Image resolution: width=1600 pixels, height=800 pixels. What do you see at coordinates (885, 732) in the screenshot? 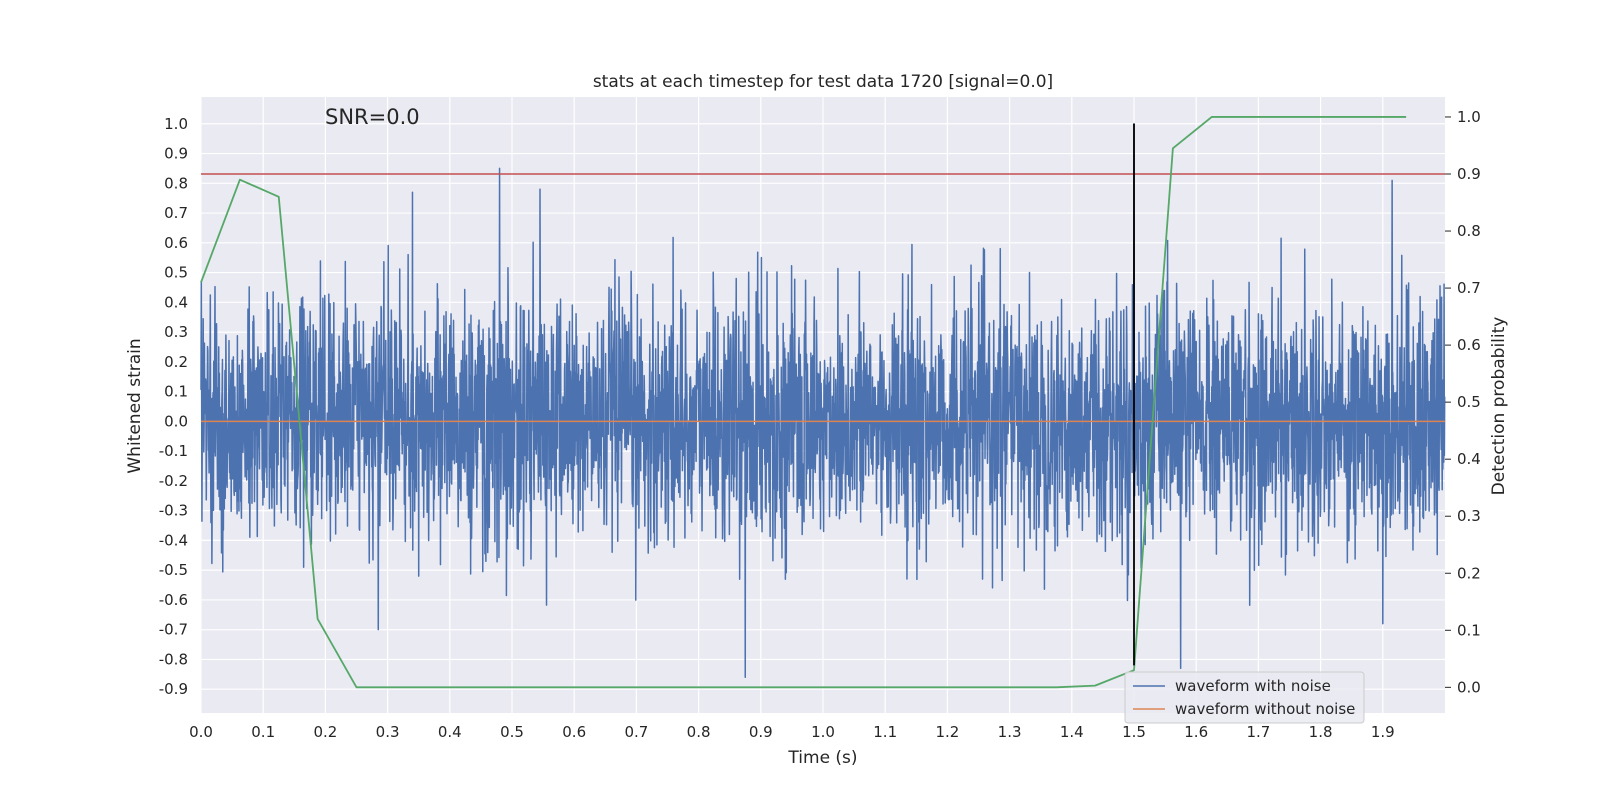
I see `x-tick-label: 1.1` at bounding box center [885, 732].